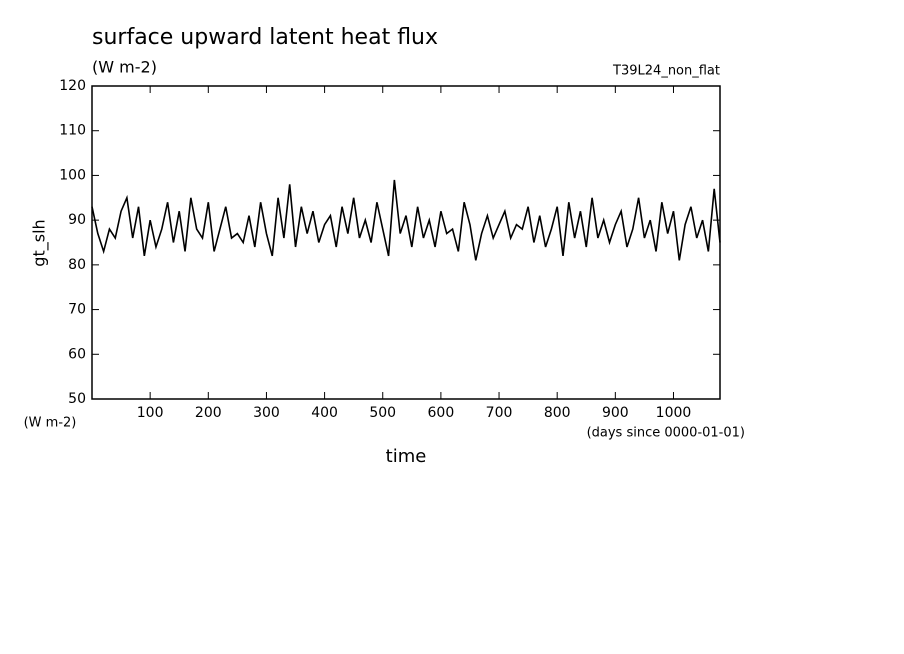 This screenshot has width=904, height=654. What do you see at coordinates (666, 71) in the screenshot?
I see `annotation: T39L24_non_flat` at bounding box center [666, 71].